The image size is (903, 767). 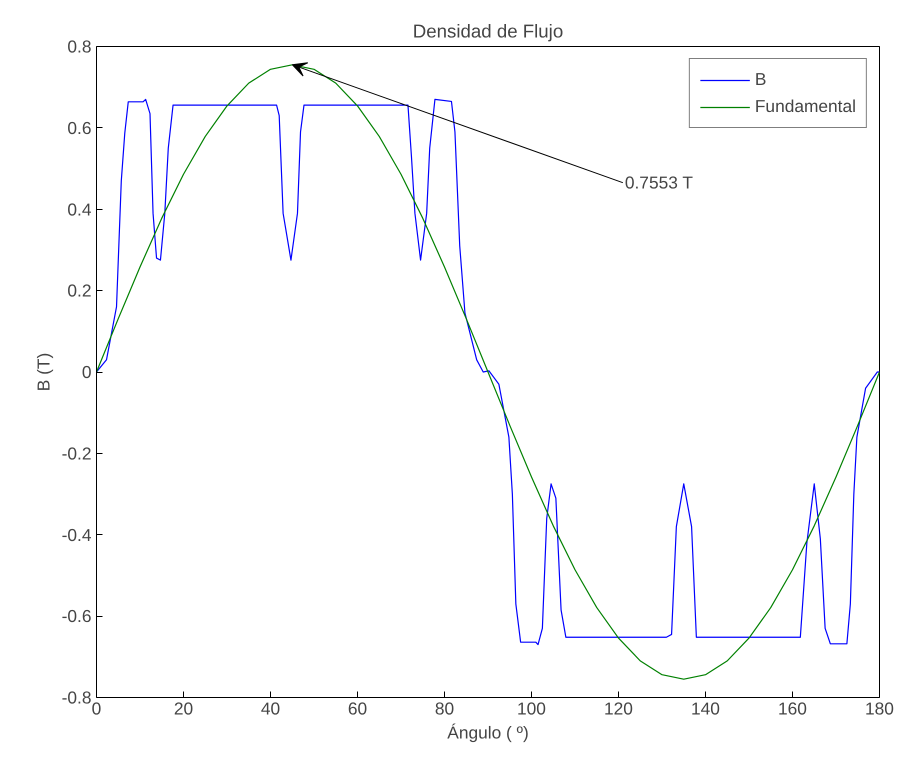 I want to click on y-tick-label: -0.4, so click(x=77, y=534).